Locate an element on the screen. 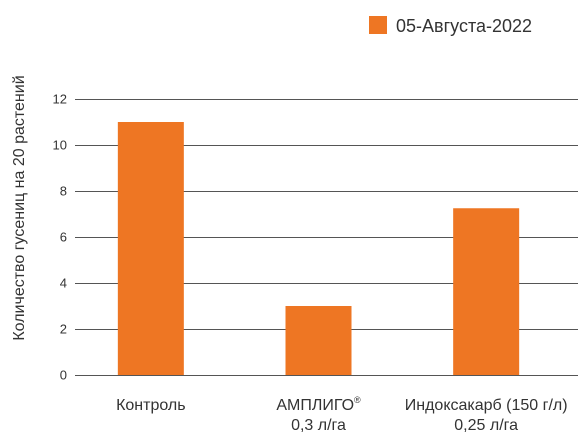  legend-item: 05-Августа-2022 is located at coordinates (450, 26).